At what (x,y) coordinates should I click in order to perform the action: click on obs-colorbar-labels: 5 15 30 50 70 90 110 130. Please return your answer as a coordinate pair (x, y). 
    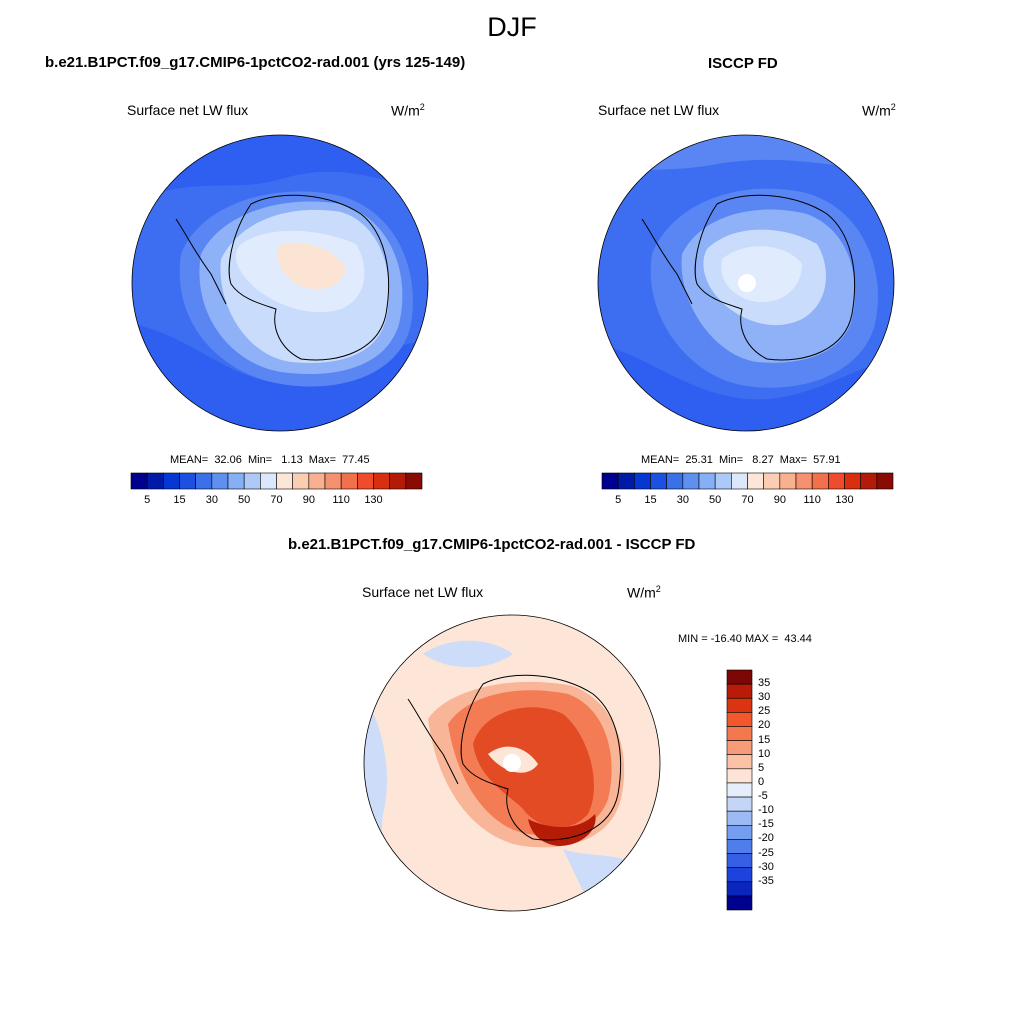
    Looking at the image, I should click on (747, 501).